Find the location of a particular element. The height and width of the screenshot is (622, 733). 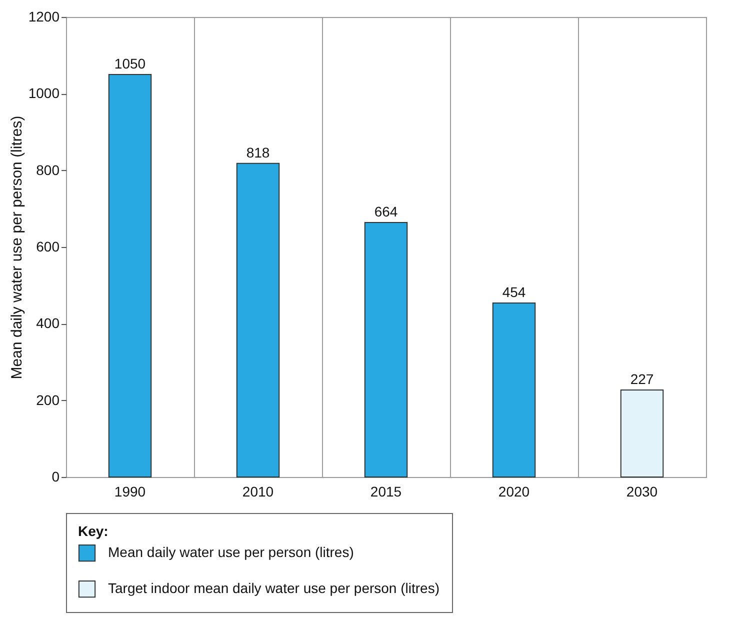

data-label: 227 is located at coordinates (642, 378).